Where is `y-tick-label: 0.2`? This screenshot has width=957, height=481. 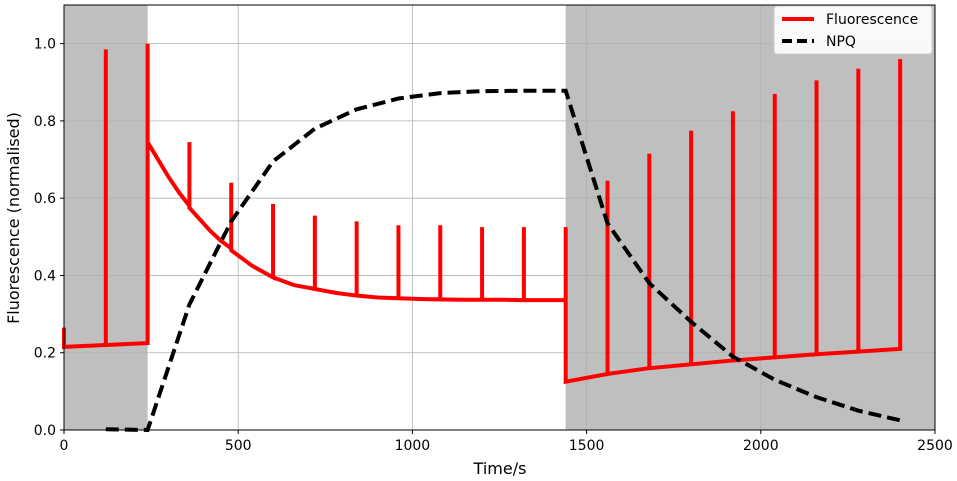
y-tick-label: 0.2 is located at coordinates (45, 354).